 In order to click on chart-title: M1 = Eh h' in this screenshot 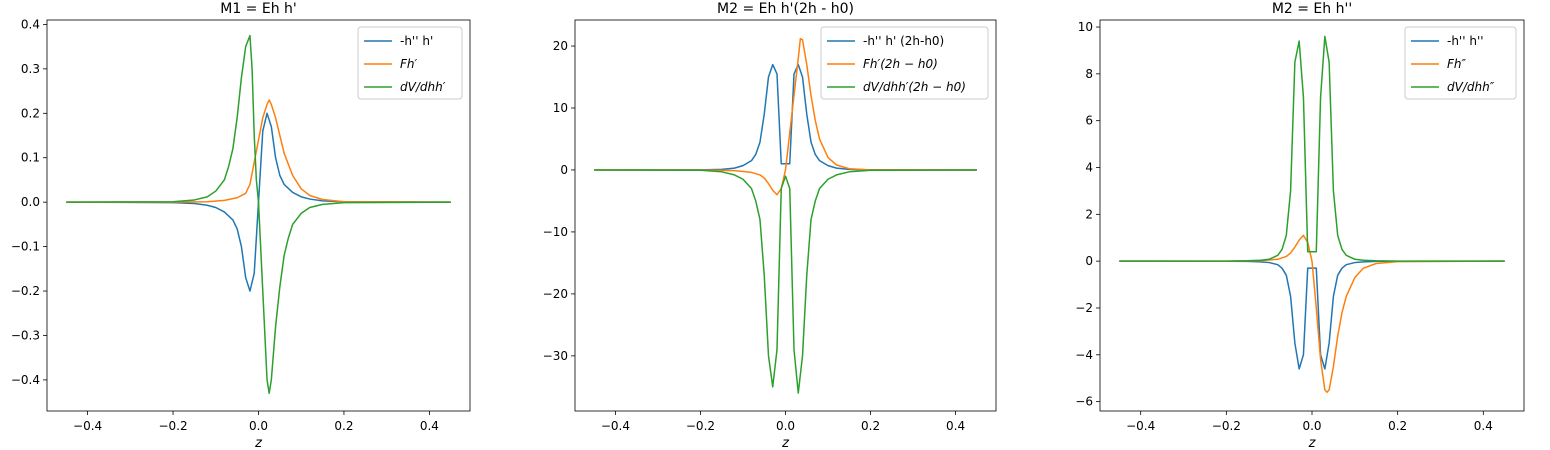, I will do `click(258, 9)`.